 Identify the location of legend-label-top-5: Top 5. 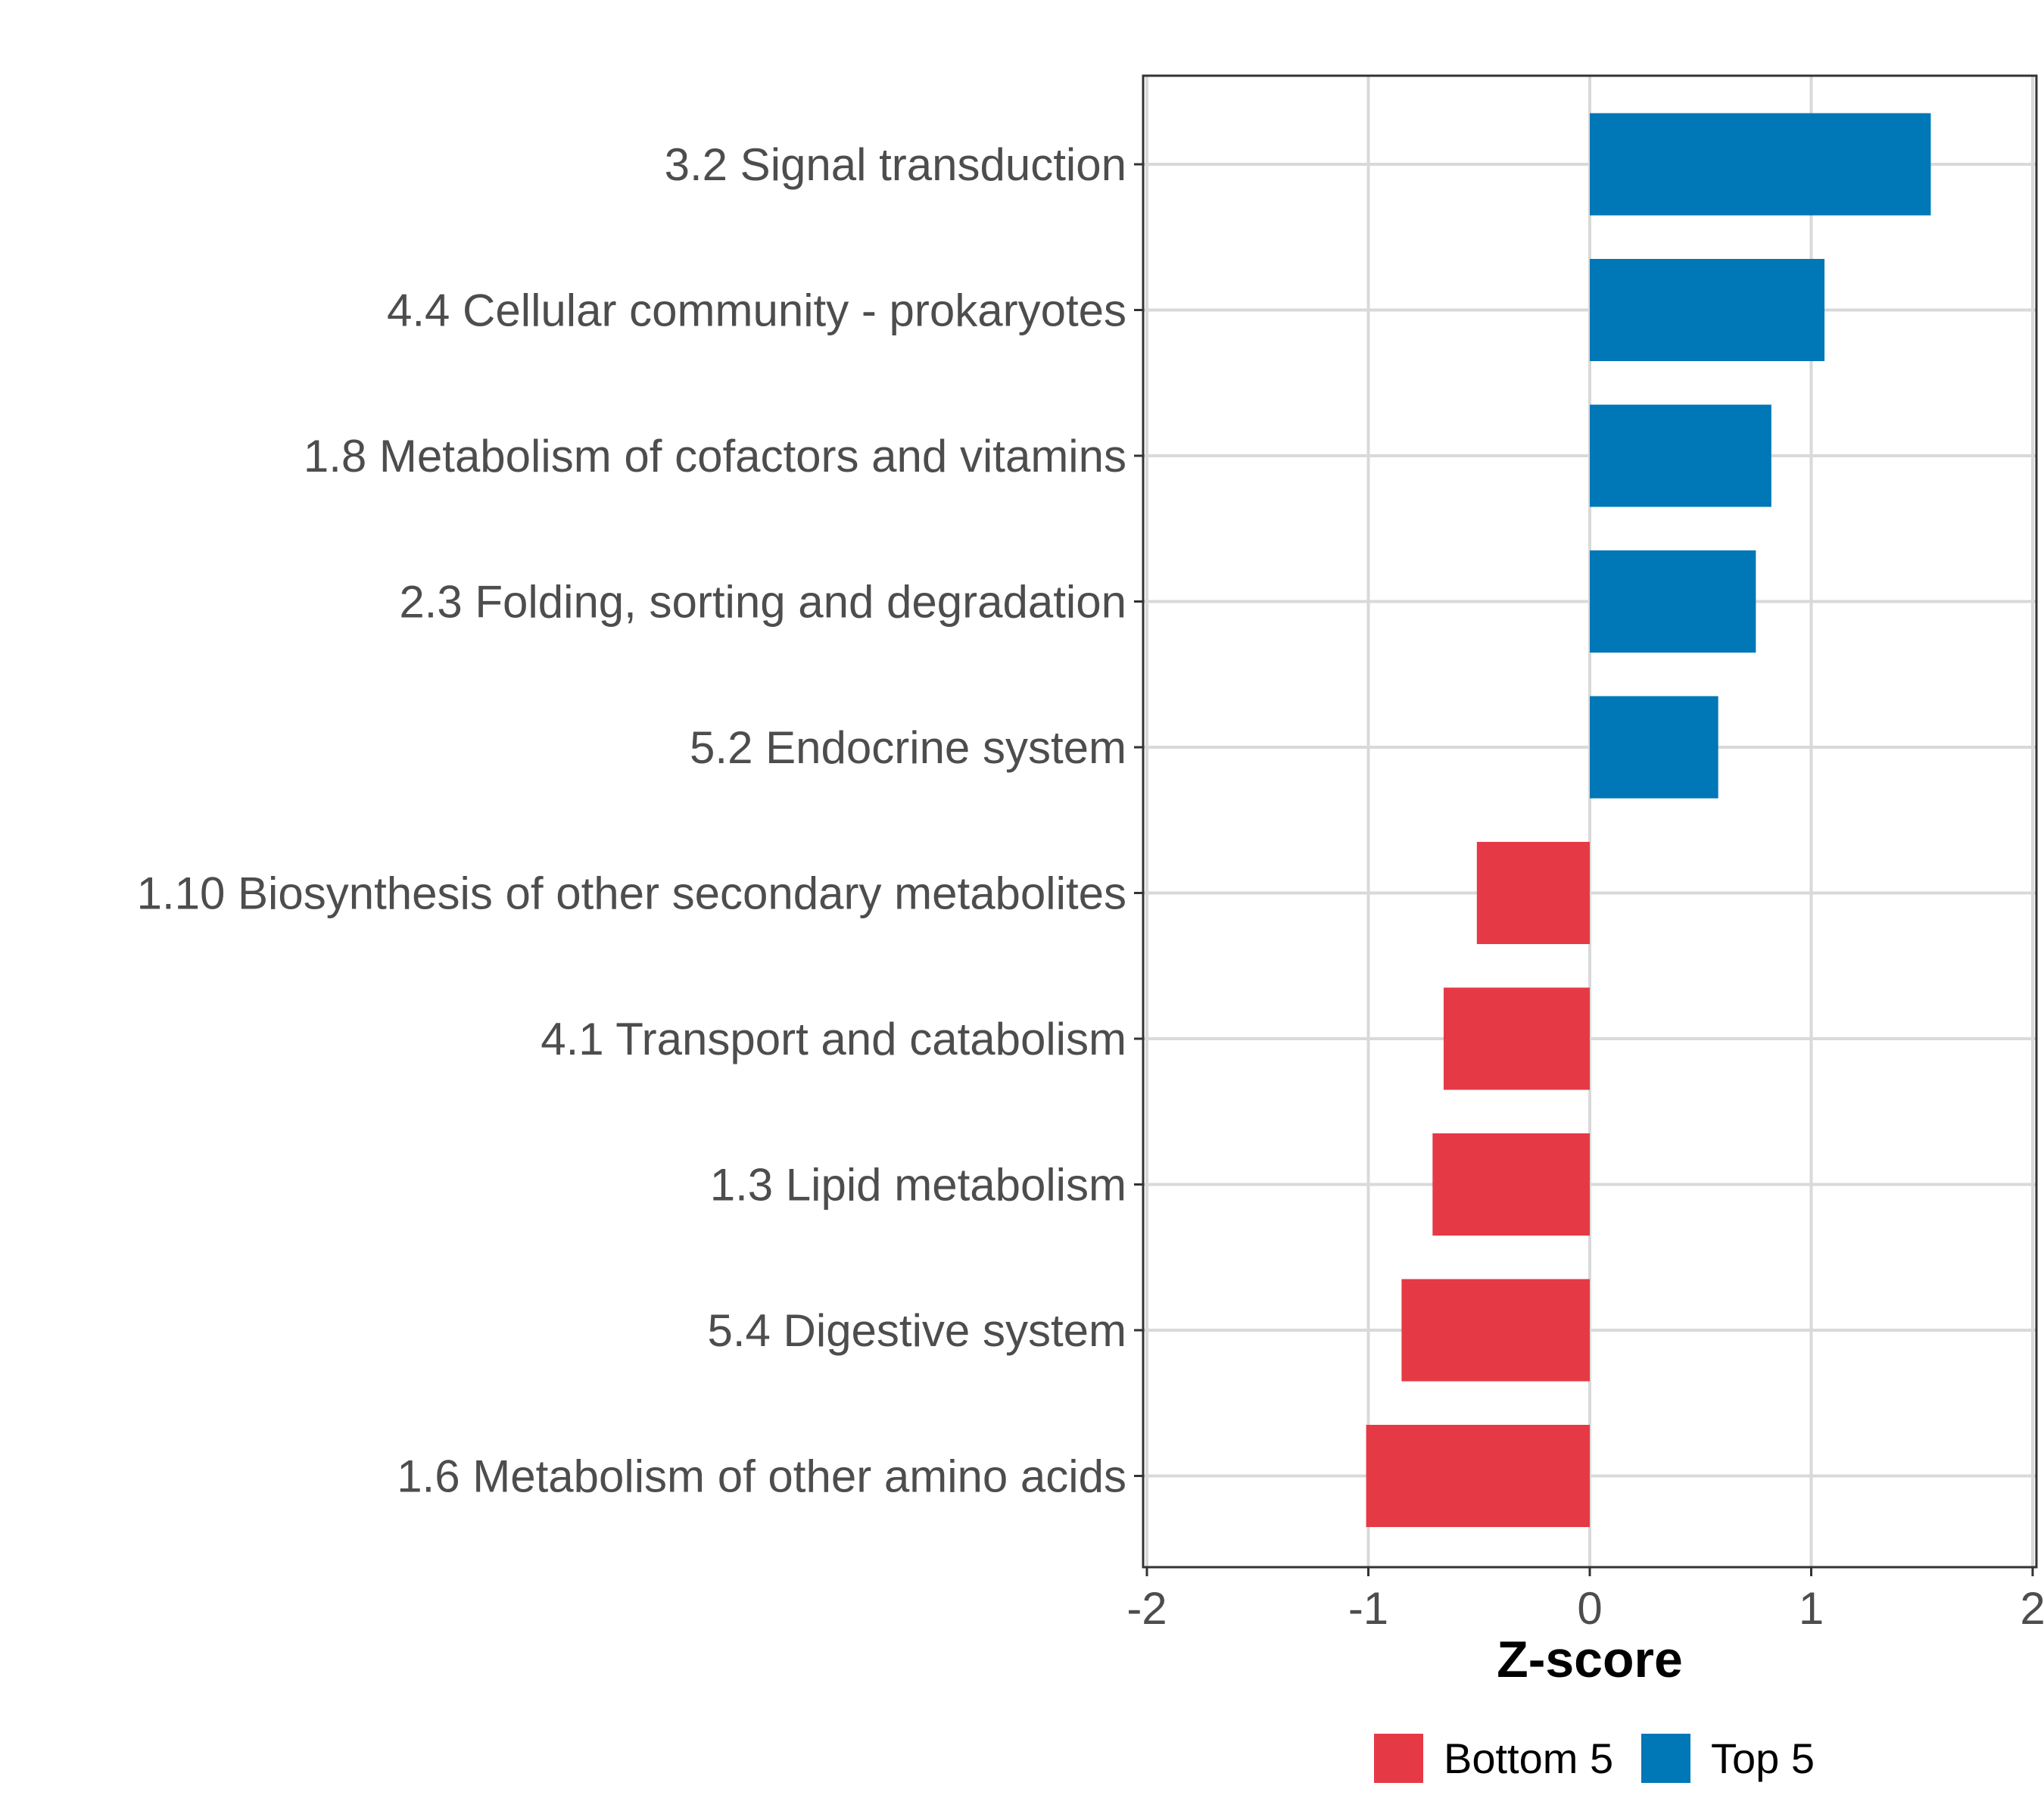
(1763, 1758).